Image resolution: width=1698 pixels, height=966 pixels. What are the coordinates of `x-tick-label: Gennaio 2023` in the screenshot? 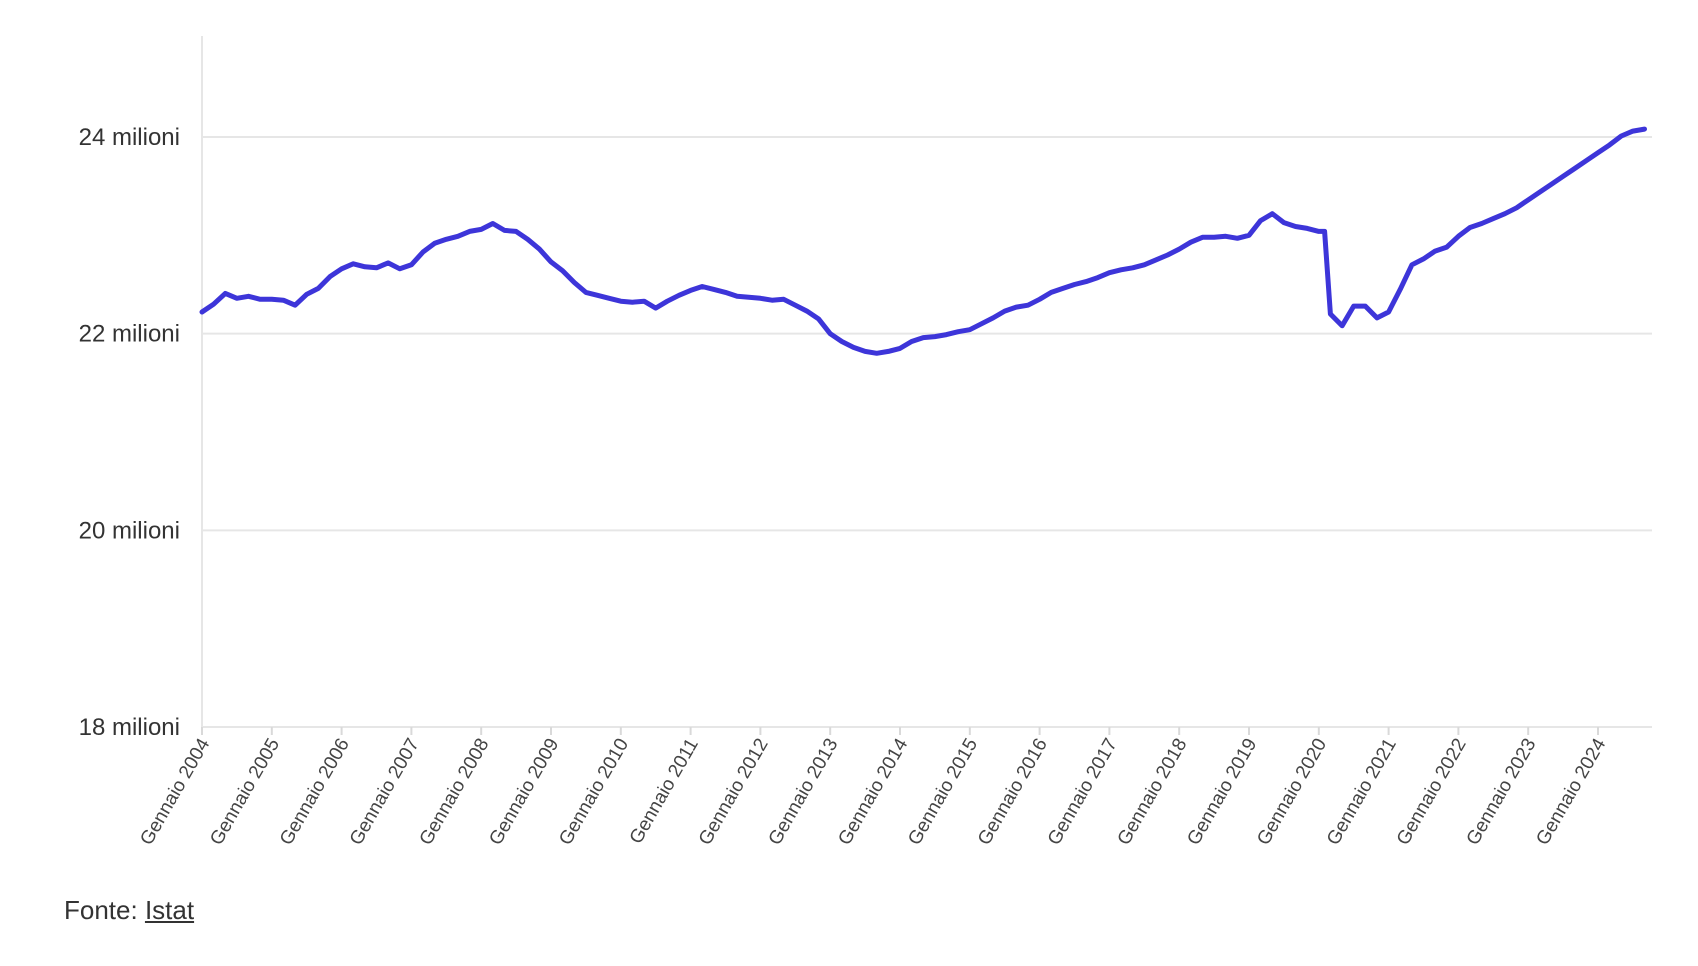 It's located at (1502, 792).